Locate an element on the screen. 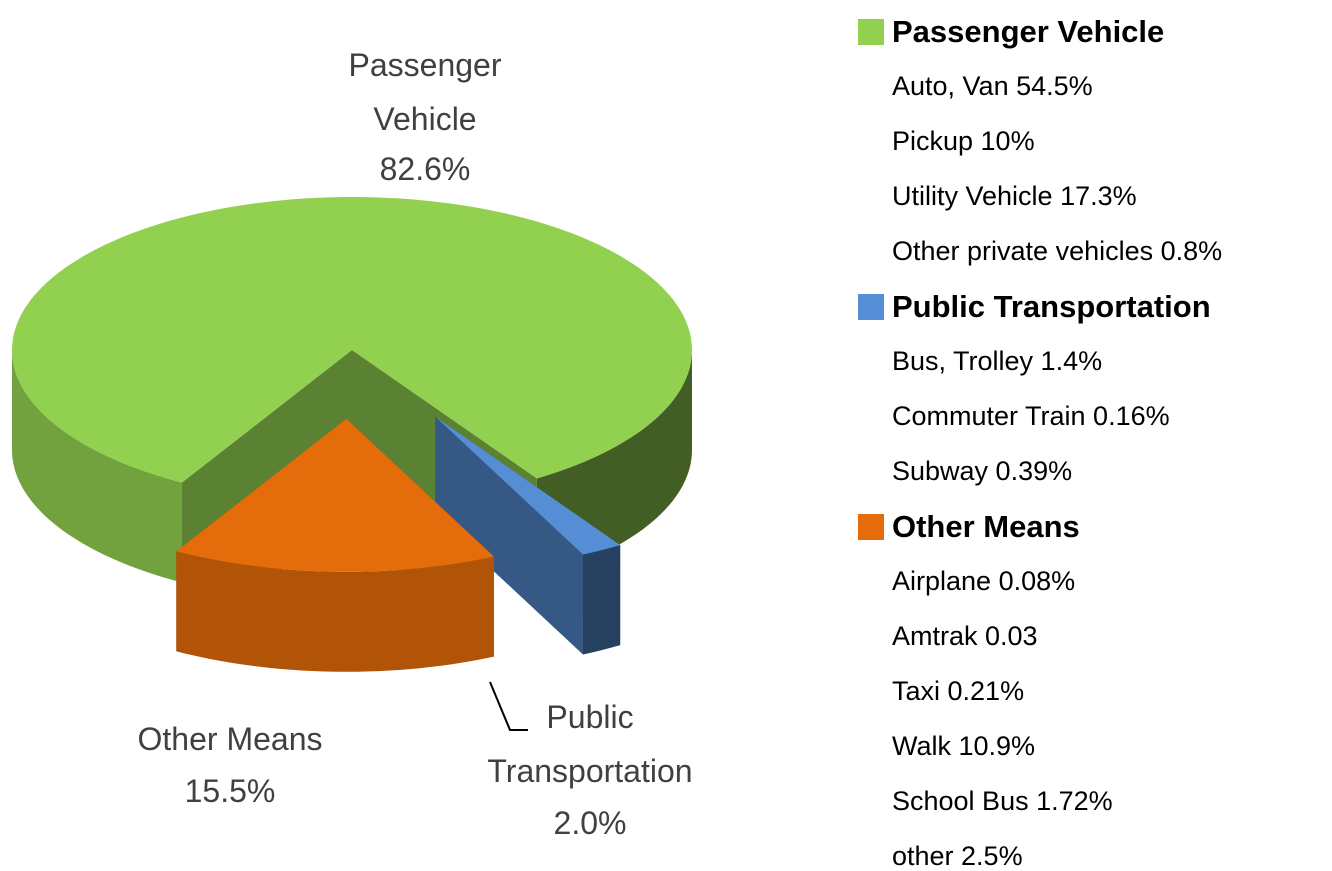 This screenshot has height=871, width=1332. slice-value-label: 15.5% is located at coordinates (230, 791).